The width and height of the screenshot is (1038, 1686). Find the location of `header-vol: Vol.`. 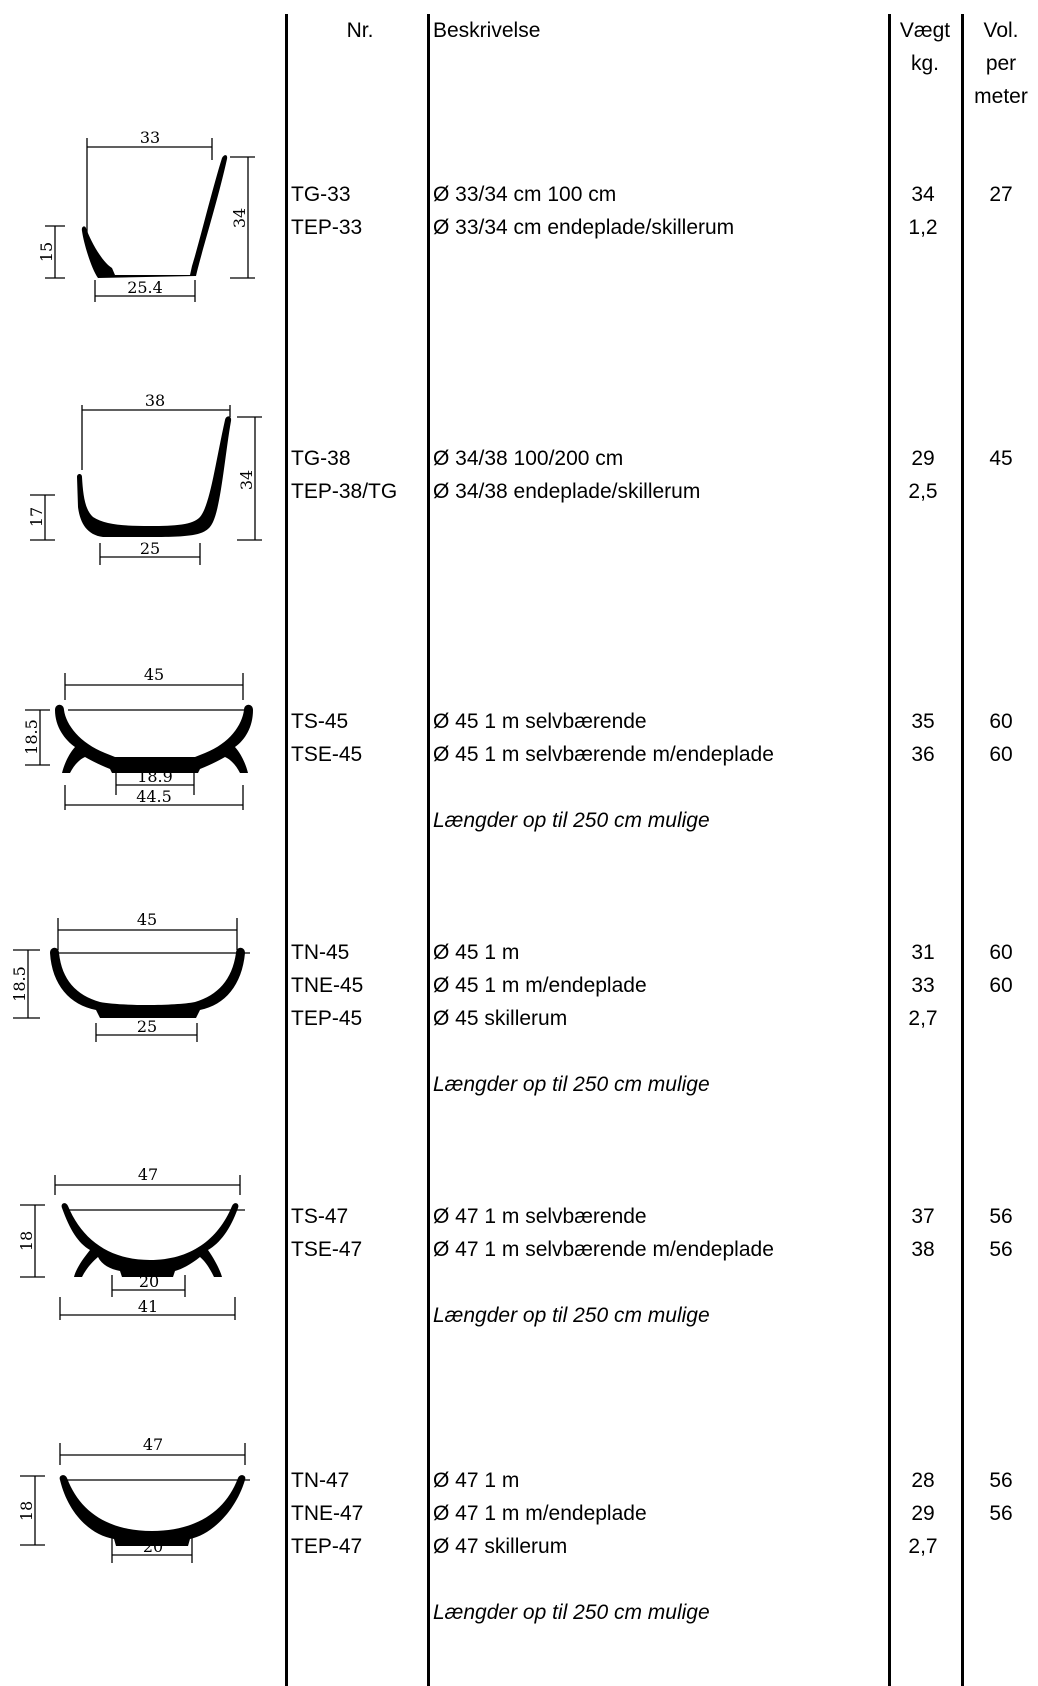

header-vol: Vol. is located at coordinates (1001, 30).